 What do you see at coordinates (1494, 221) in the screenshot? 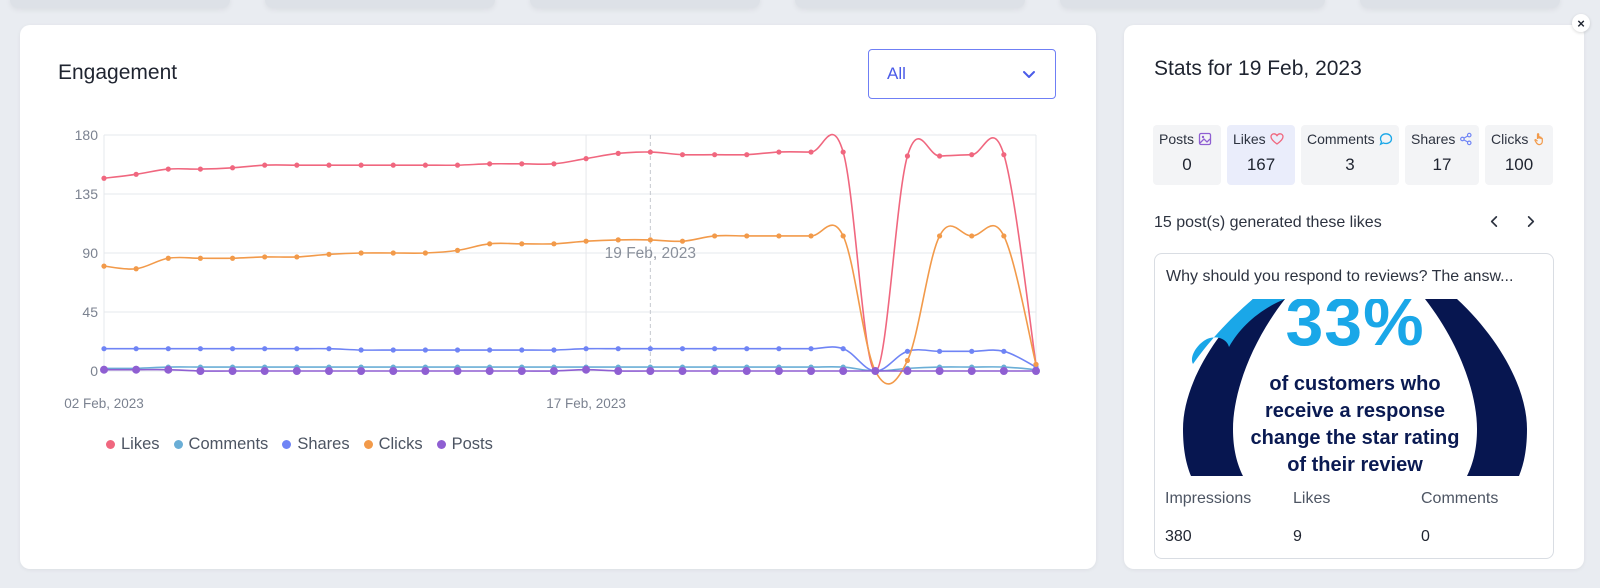
I see `prev-post-button` at bounding box center [1494, 221].